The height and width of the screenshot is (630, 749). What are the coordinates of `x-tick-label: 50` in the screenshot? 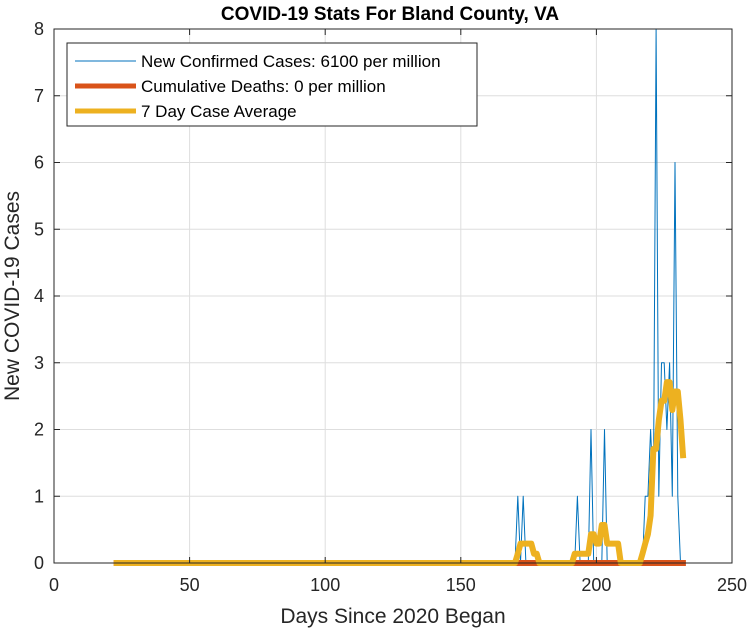 It's located at (190, 585).